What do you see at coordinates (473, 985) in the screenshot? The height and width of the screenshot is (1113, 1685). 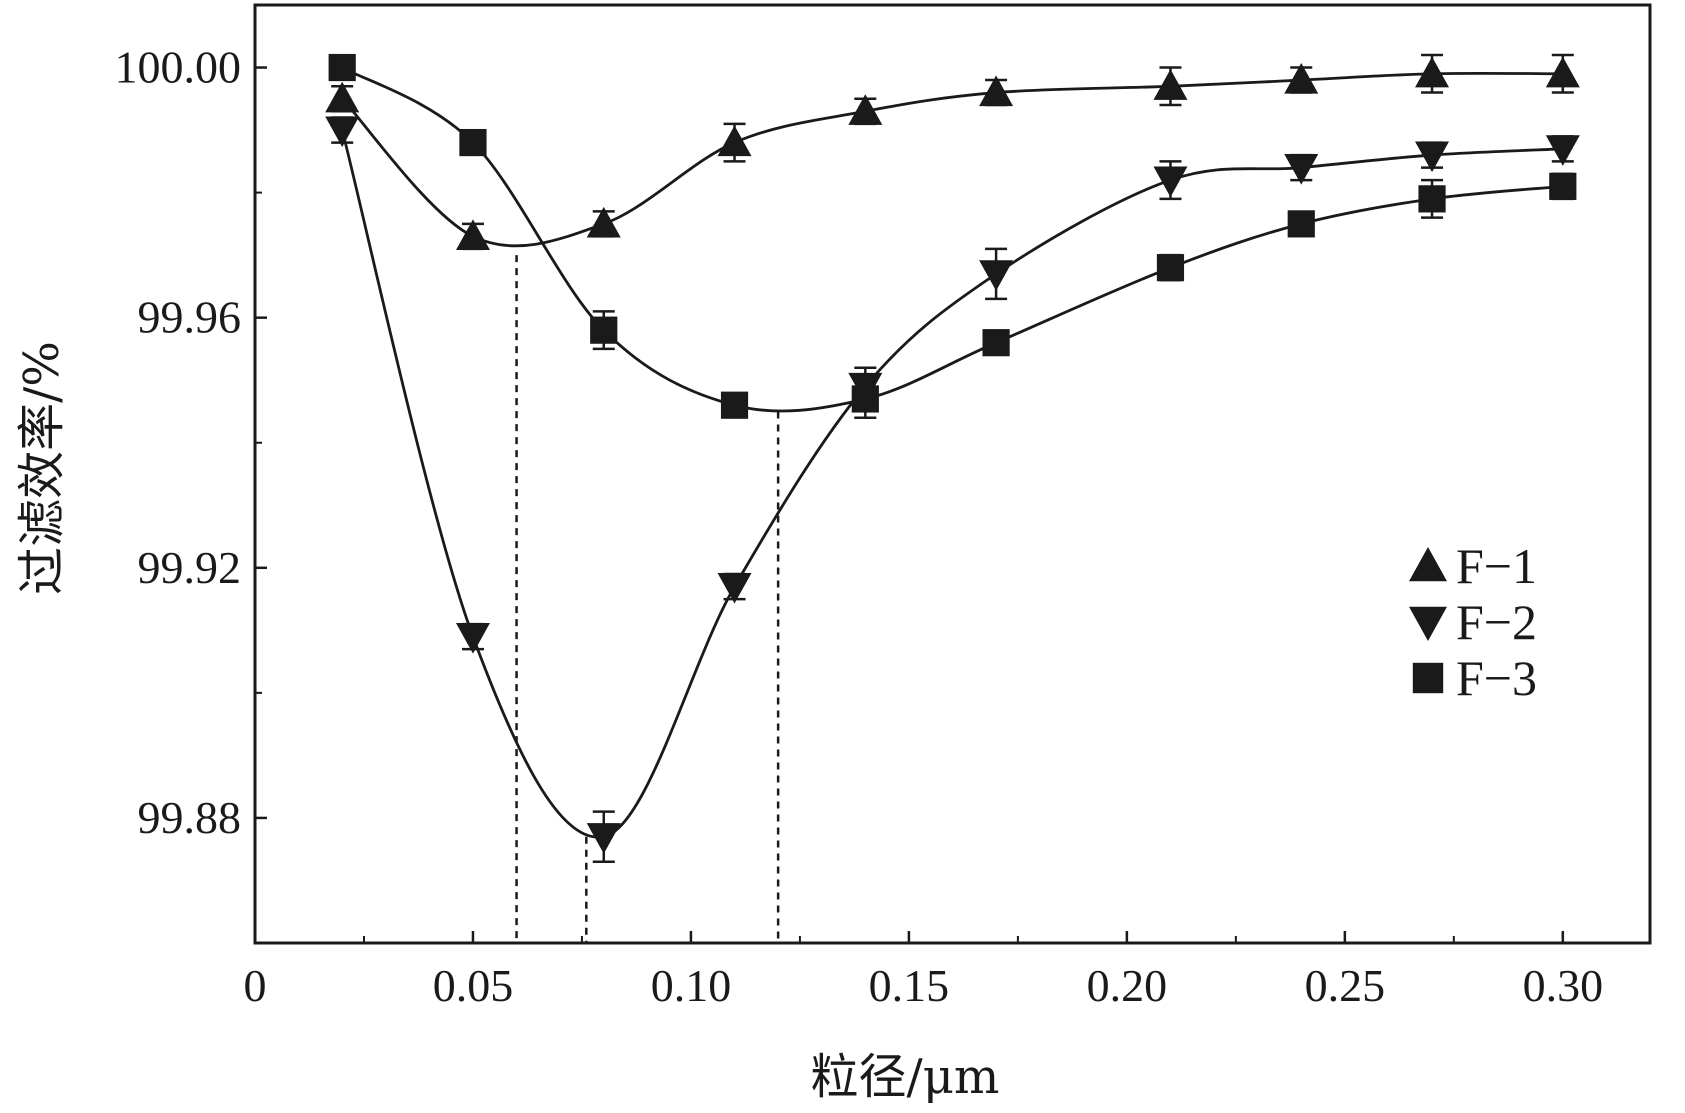 I see `x-tick-label: 0.05` at bounding box center [473, 985].